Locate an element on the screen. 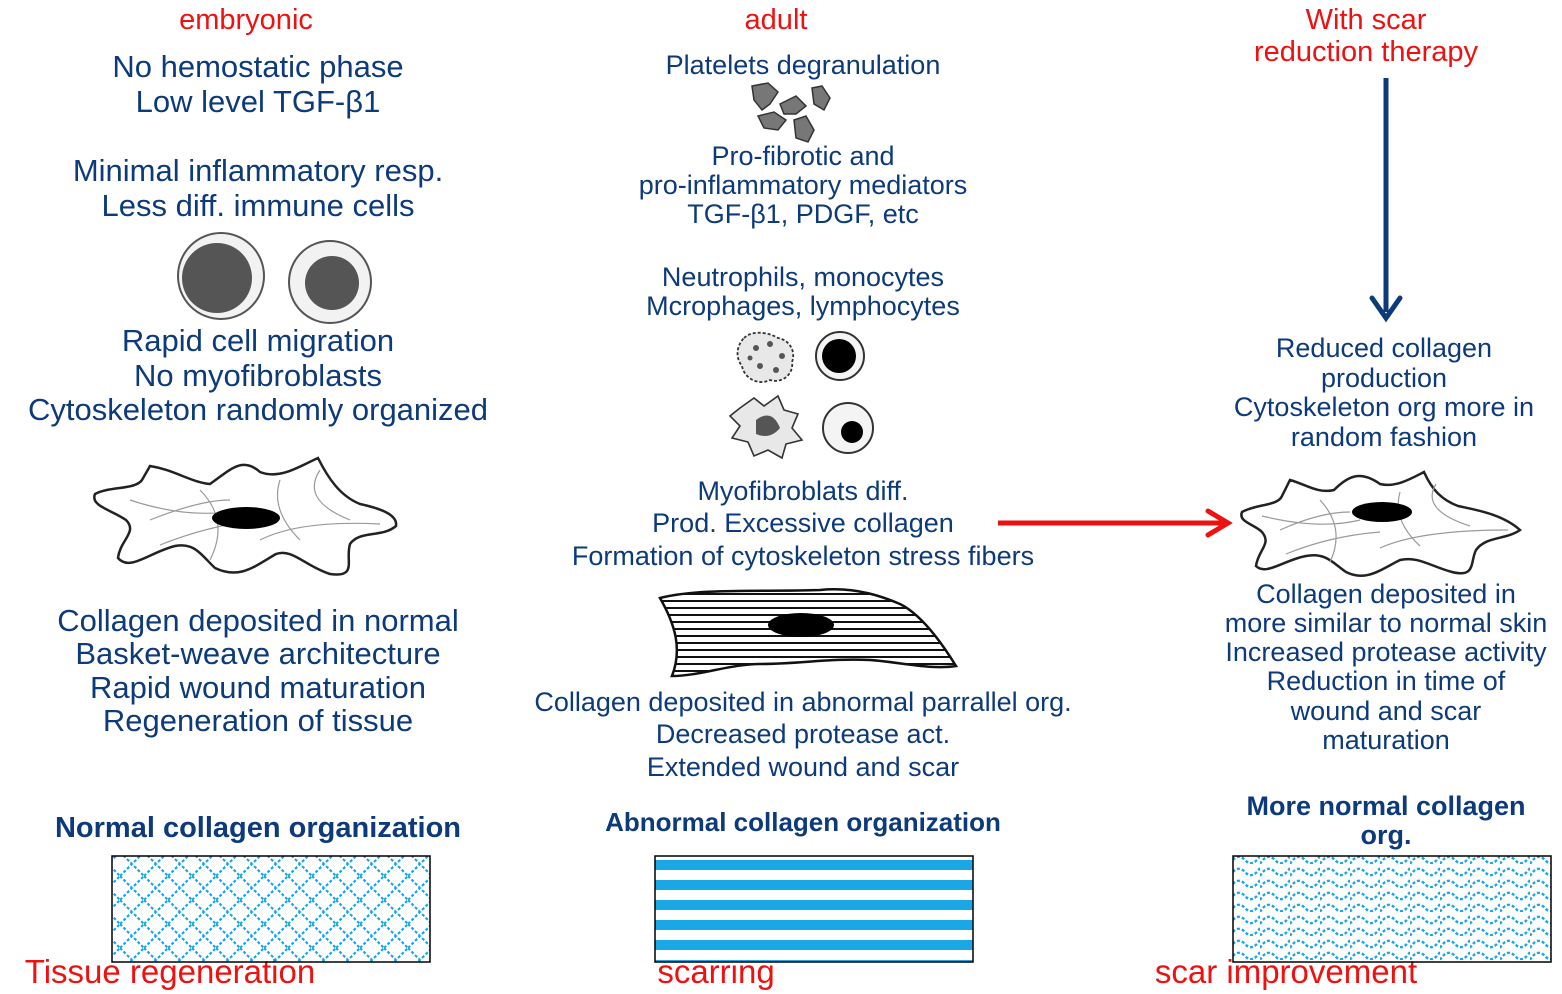 The image size is (1562, 994). embryonic-heading: embryonic is located at coordinates (246, 20).